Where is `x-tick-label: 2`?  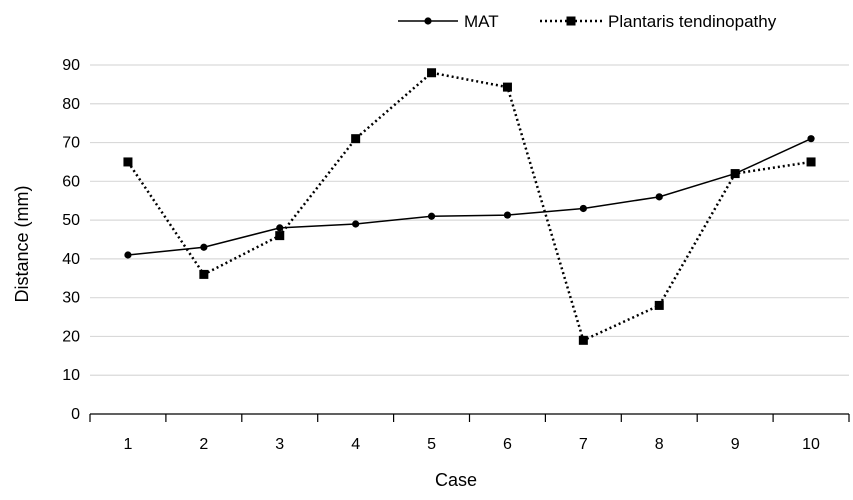 x-tick-label: 2 is located at coordinates (203, 444).